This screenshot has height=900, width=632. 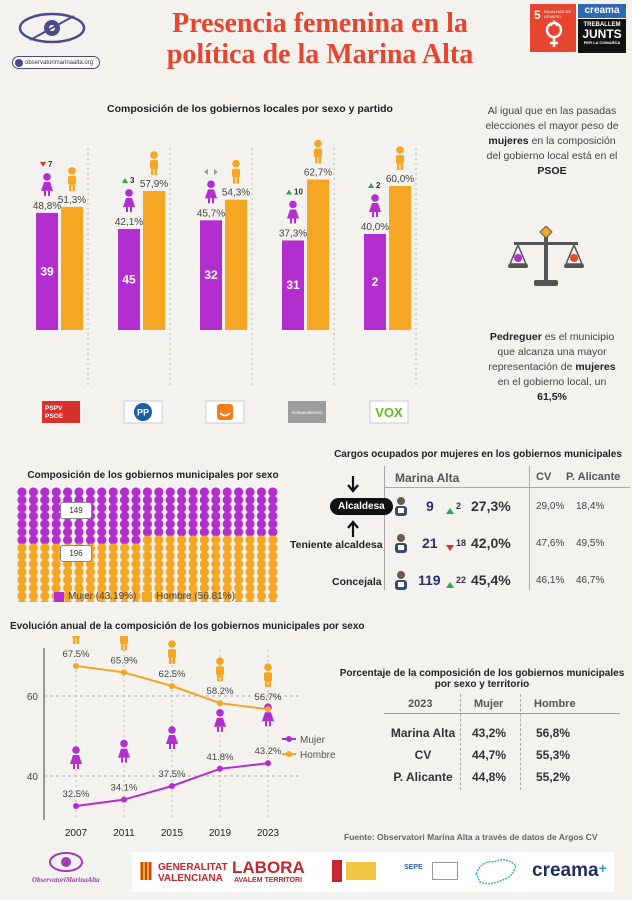 I want to click on point-label: 65.9%, so click(x=124, y=660).